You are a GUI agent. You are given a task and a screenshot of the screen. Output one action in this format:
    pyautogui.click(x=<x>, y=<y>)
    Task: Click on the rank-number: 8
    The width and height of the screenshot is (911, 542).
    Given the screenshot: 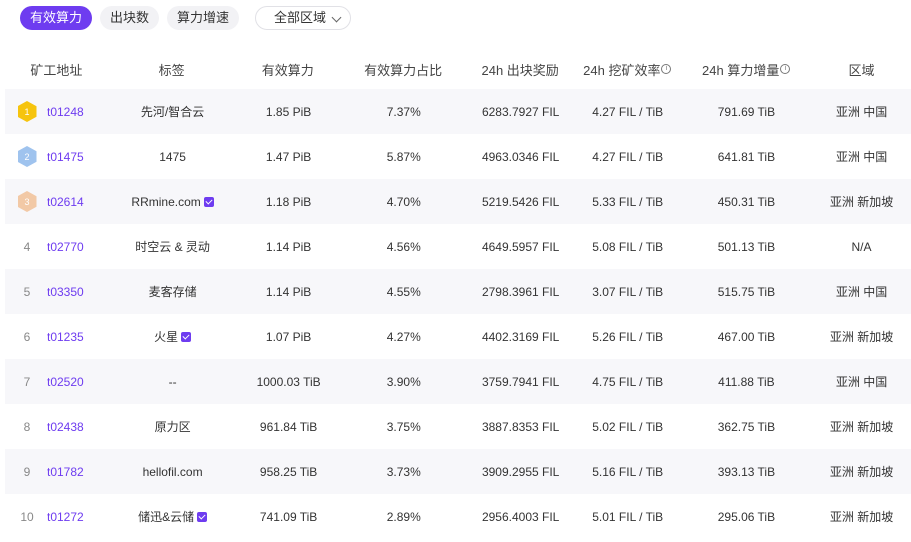 What is the action you would take?
    pyautogui.click(x=27, y=426)
    